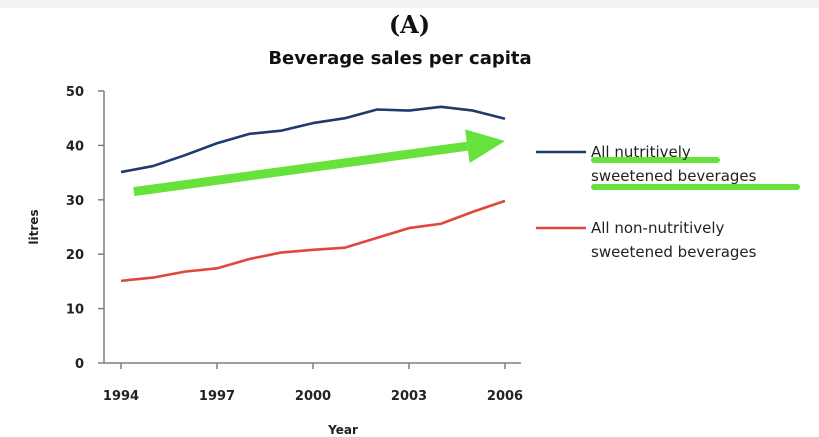 This screenshot has height=437, width=819. I want to click on trend-arrow-head, so click(485, 146).